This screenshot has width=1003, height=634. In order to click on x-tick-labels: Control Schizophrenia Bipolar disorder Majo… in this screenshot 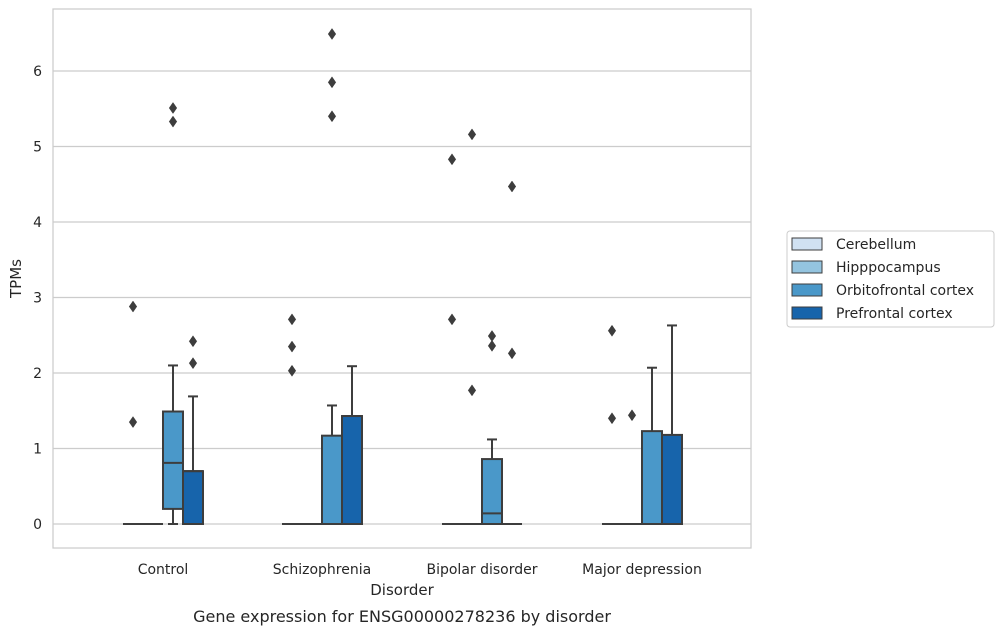, I will do `click(420, 570)`.